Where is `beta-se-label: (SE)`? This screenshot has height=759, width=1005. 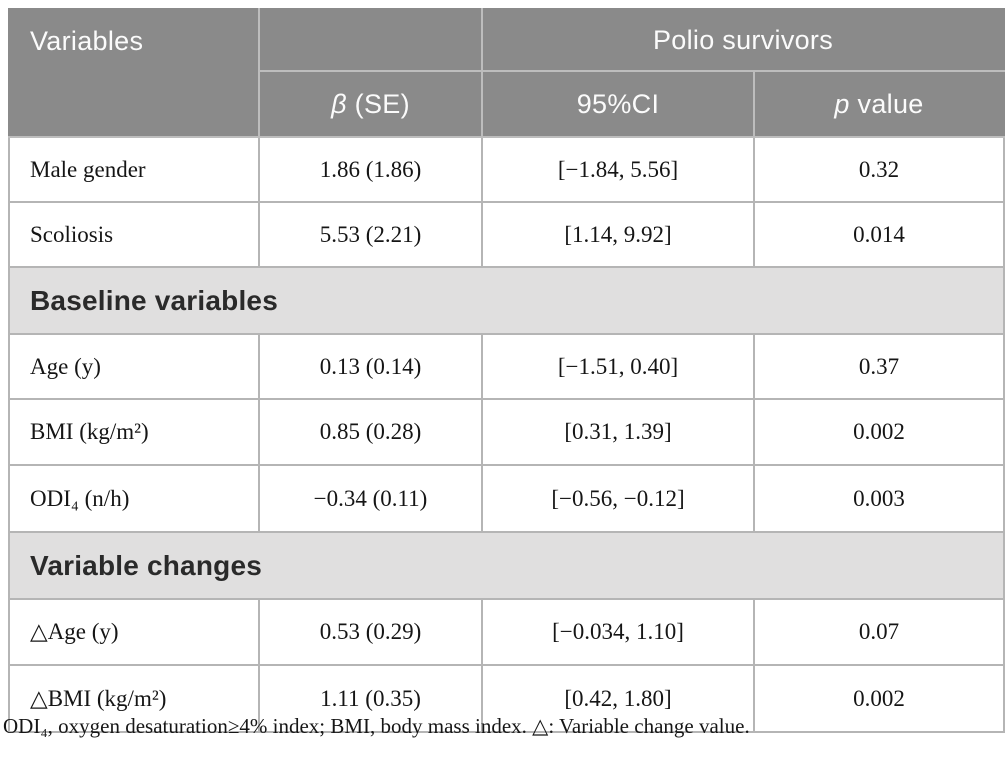 beta-se-label: (SE) is located at coordinates (378, 103).